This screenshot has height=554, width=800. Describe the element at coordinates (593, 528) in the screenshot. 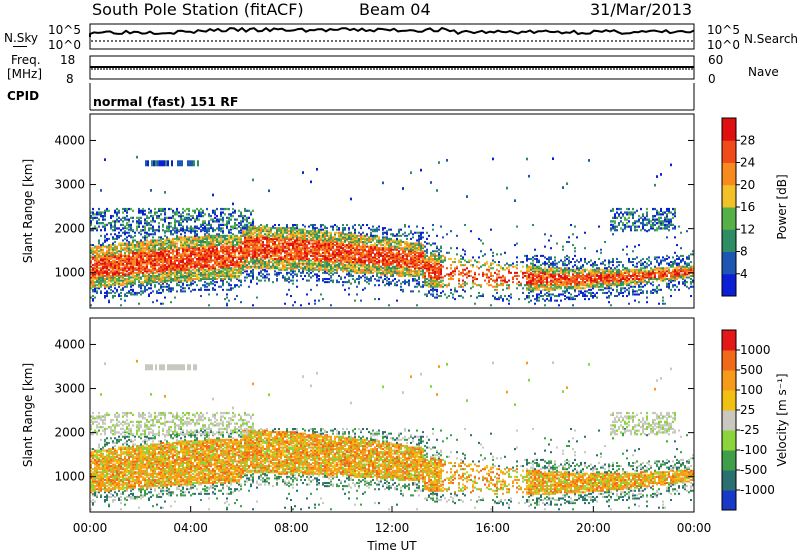

I see `x-tick-label: 20:00` at that location.